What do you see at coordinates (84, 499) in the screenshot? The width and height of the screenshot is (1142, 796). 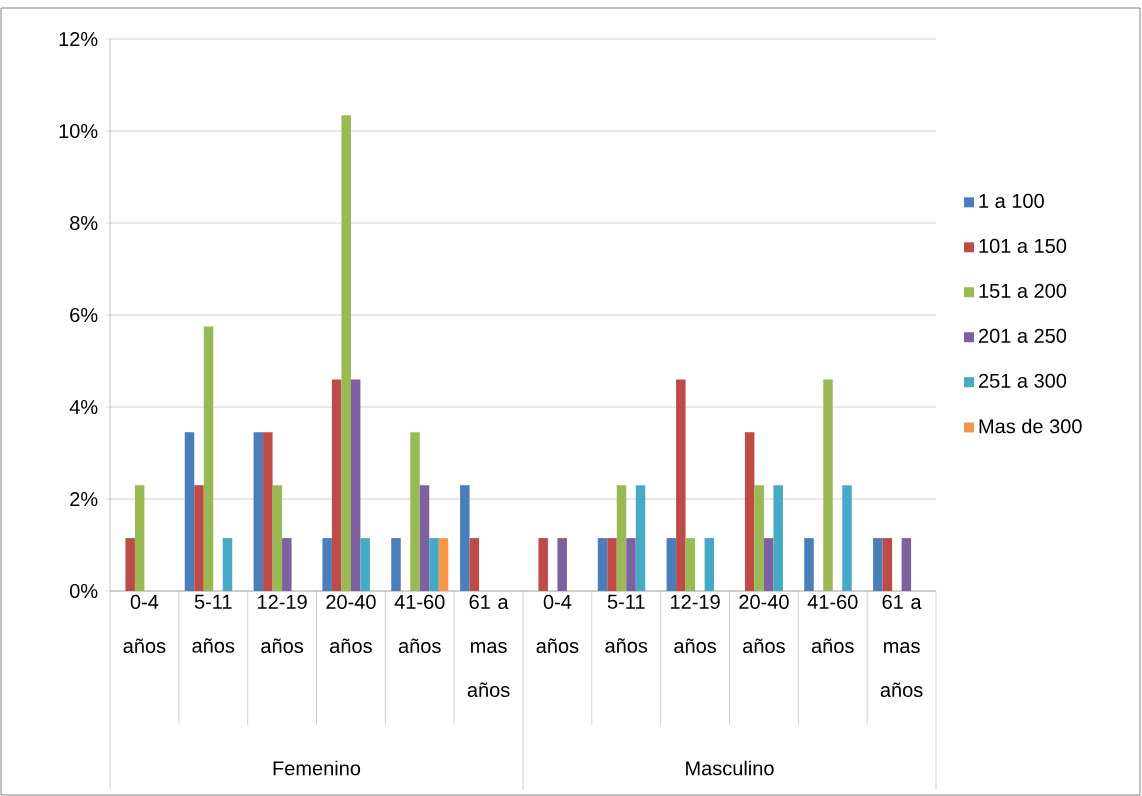 I see `y-tick-label: 2%` at bounding box center [84, 499].